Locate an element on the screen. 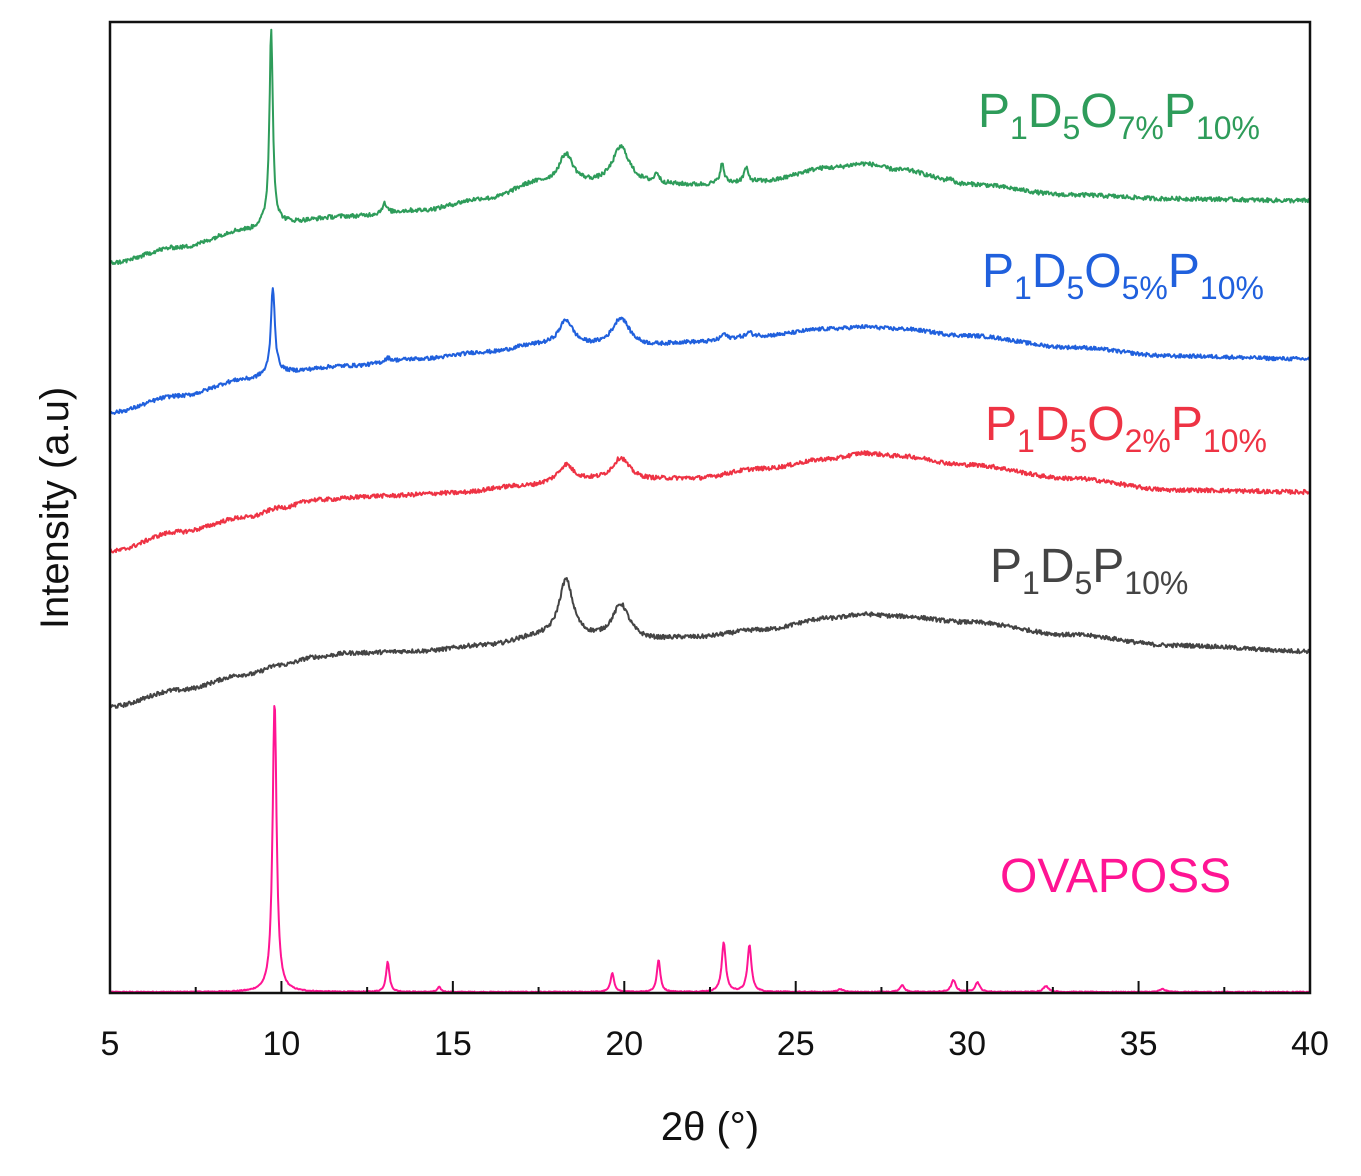 Image resolution: width=1361 pixels, height=1176 pixels. x-tick-label: 30 is located at coordinates (967, 1044).